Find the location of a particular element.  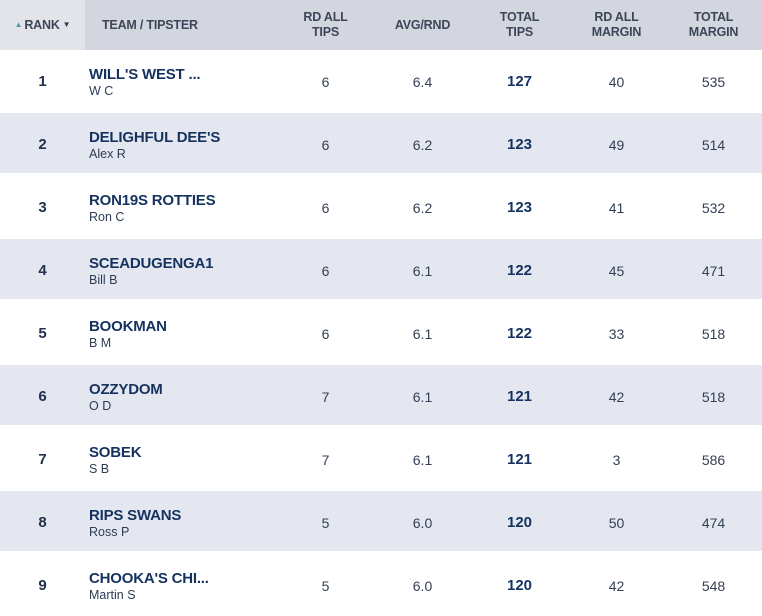

rank-cell: 3 is located at coordinates (42, 207).